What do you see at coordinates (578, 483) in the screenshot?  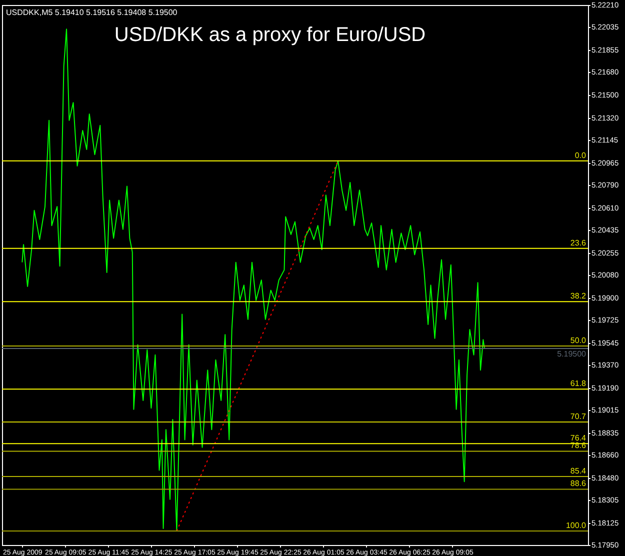 I see `annotation: 88.6` at bounding box center [578, 483].